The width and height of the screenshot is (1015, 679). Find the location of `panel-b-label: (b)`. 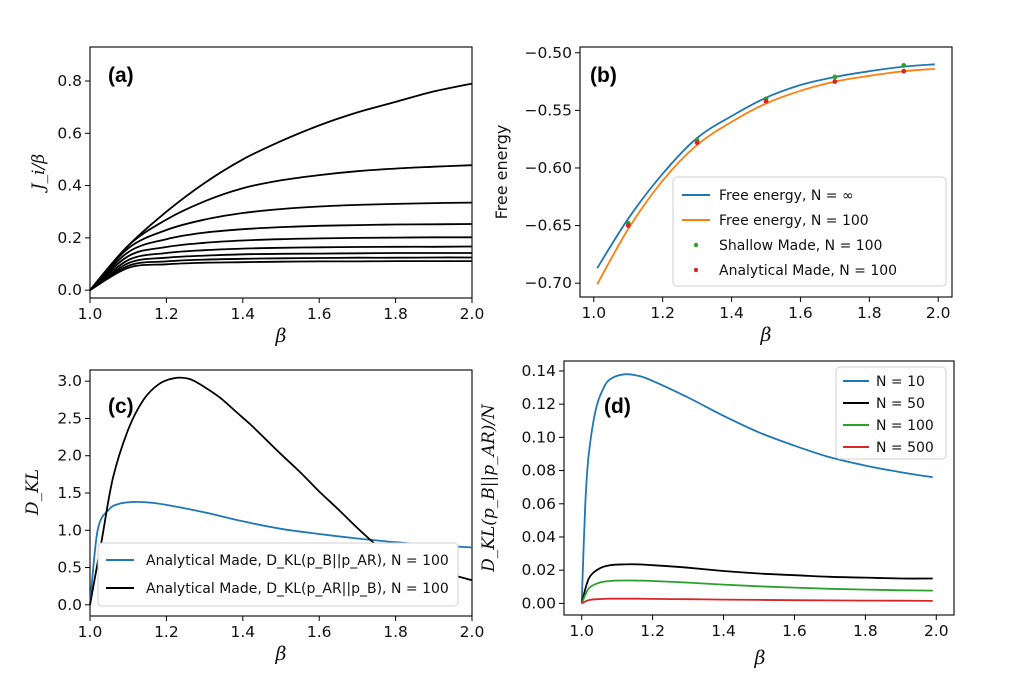

panel-b-label: (b) is located at coordinates (603, 75).